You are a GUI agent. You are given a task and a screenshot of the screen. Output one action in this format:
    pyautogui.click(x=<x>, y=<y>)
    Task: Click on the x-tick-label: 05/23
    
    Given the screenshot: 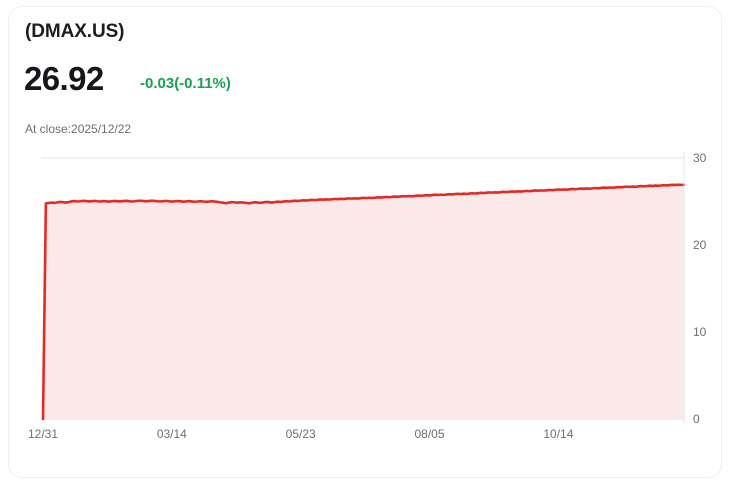 What is the action you would take?
    pyautogui.click(x=300, y=434)
    